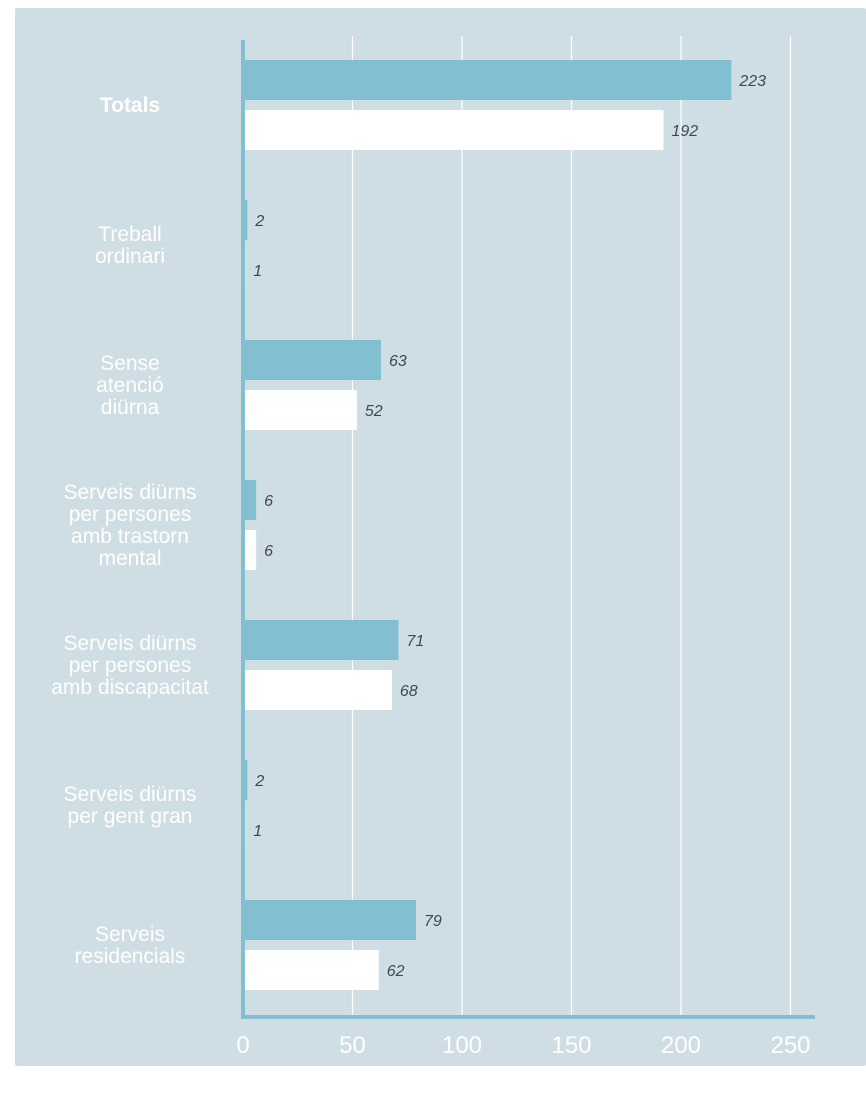  Describe the element at coordinates (268, 501) in the screenshot. I see `value-label-4-series-1: 6` at that location.